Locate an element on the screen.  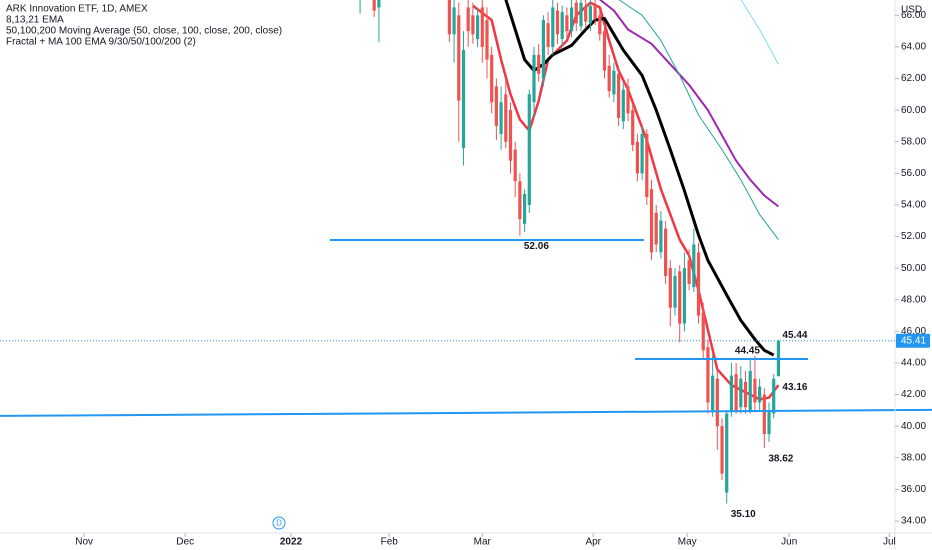
trend-line is located at coordinates (466, 412).